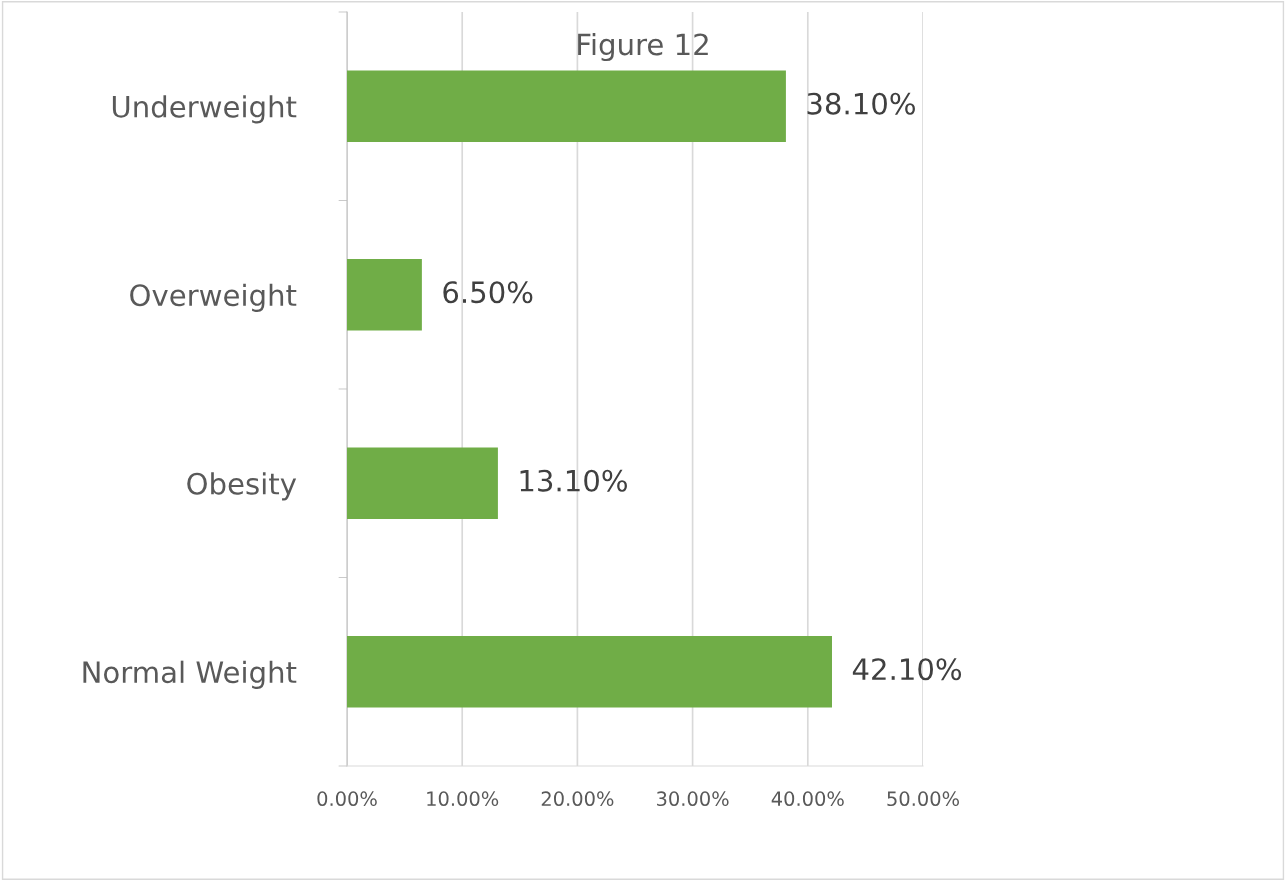 This screenshot has height=881, width=1286. Describe the element at coordinates (693, 799) in the screenshot. I see `x-tick-label: 30.00%` at that location.